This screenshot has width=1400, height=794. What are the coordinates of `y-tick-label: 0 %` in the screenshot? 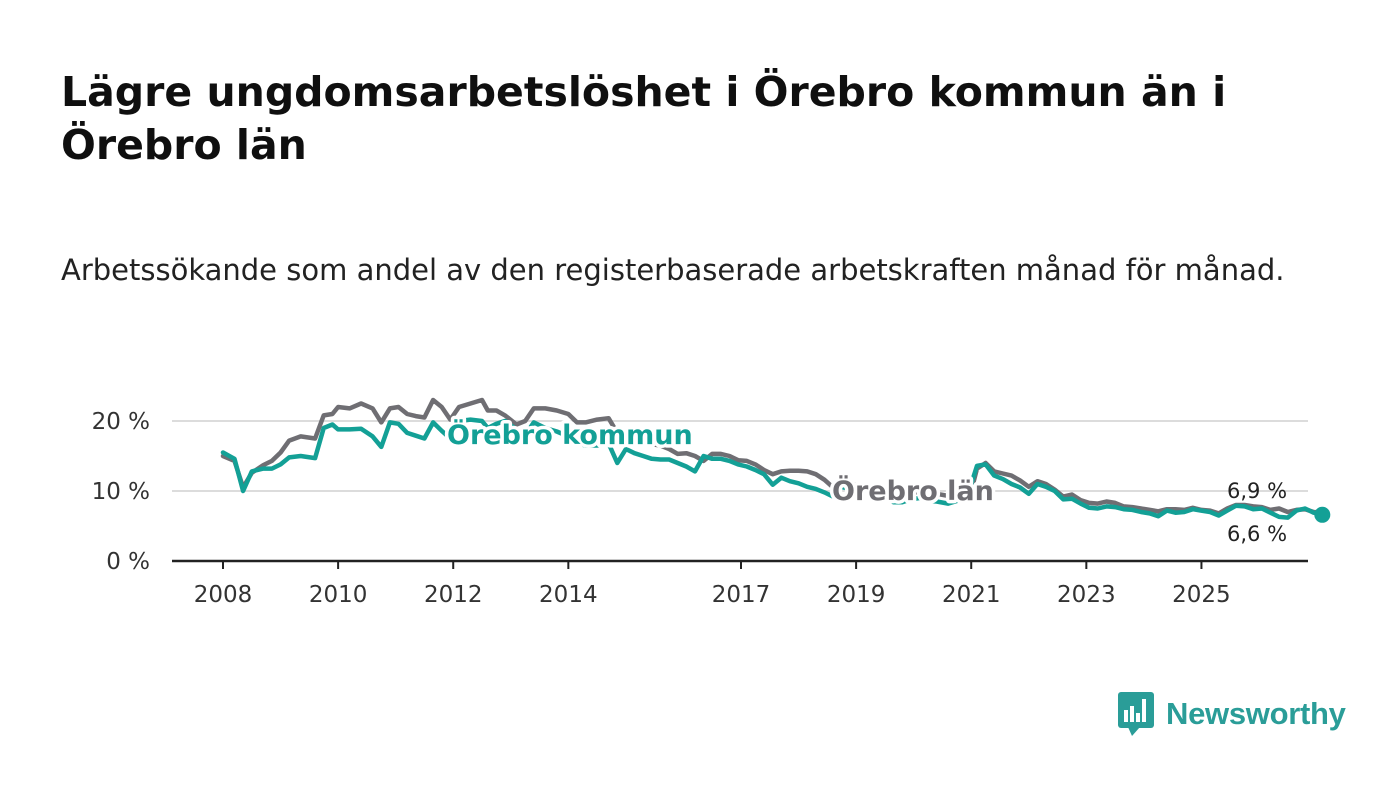 It's located at (128, 562).